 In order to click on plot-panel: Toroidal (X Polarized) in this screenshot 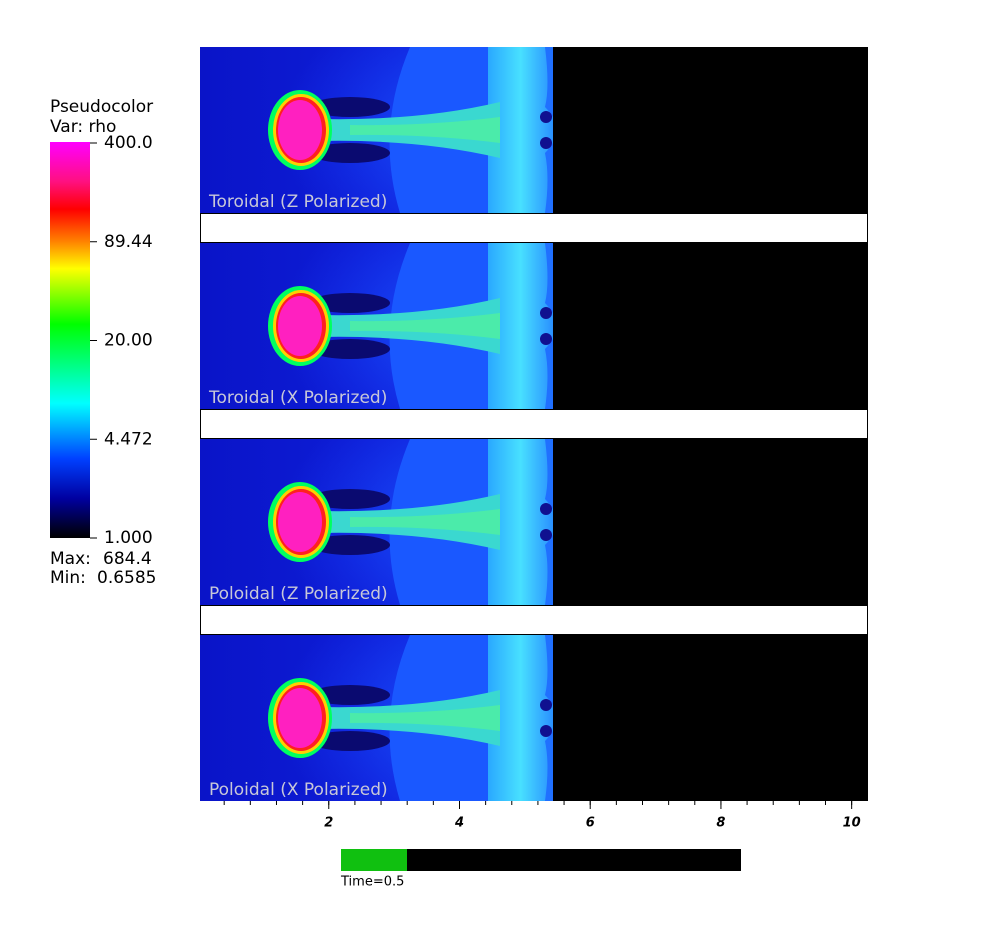, I will do `click(534, 326)`.